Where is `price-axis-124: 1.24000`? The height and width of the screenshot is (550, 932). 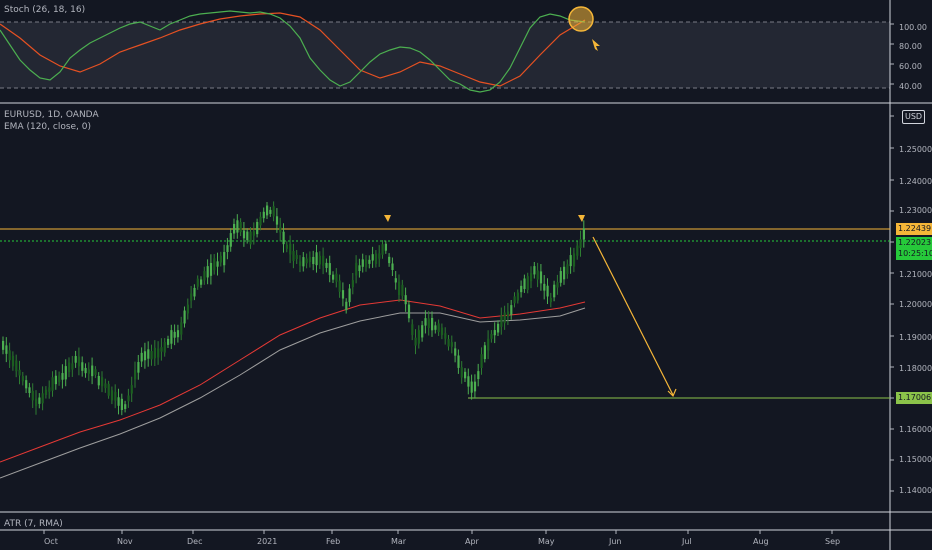 price-axis-124: 1.24000 is located at coordinates (915, 181).